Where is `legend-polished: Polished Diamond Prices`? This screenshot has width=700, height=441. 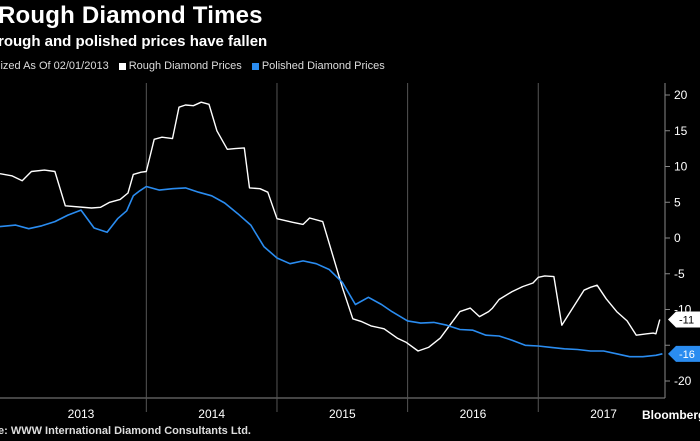 legend-polished: Polished Diamond Prices is located at coordinates (318, 66).